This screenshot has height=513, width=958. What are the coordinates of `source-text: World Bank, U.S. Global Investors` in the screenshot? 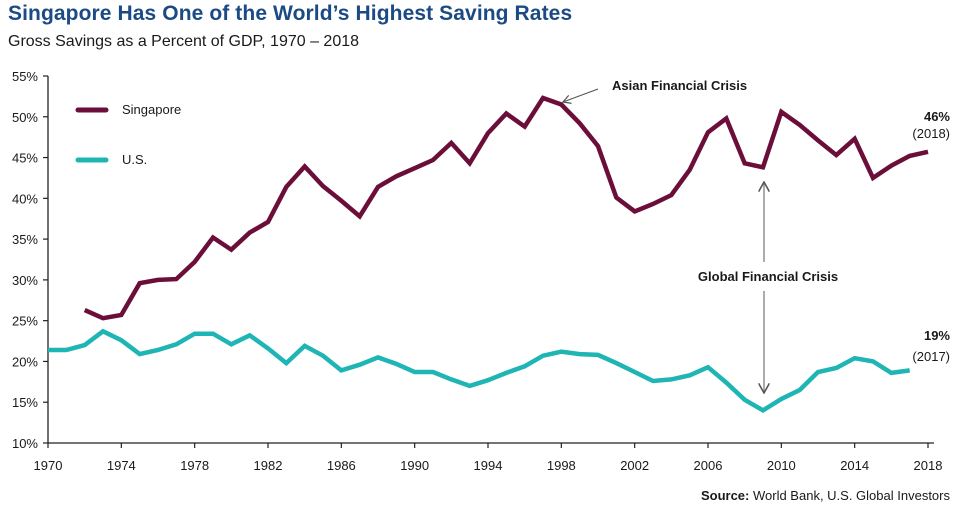 It's located at (849, 495).